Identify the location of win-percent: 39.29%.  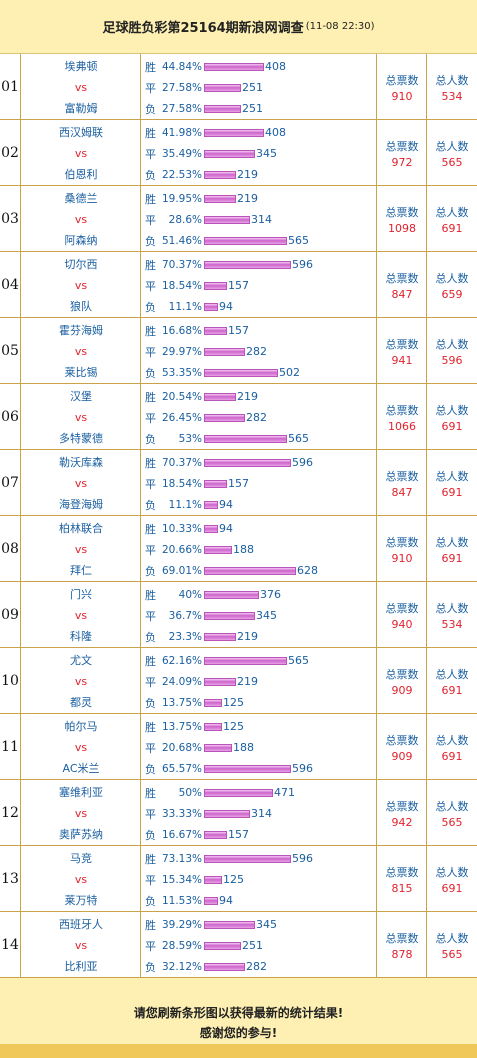
(181, 924).